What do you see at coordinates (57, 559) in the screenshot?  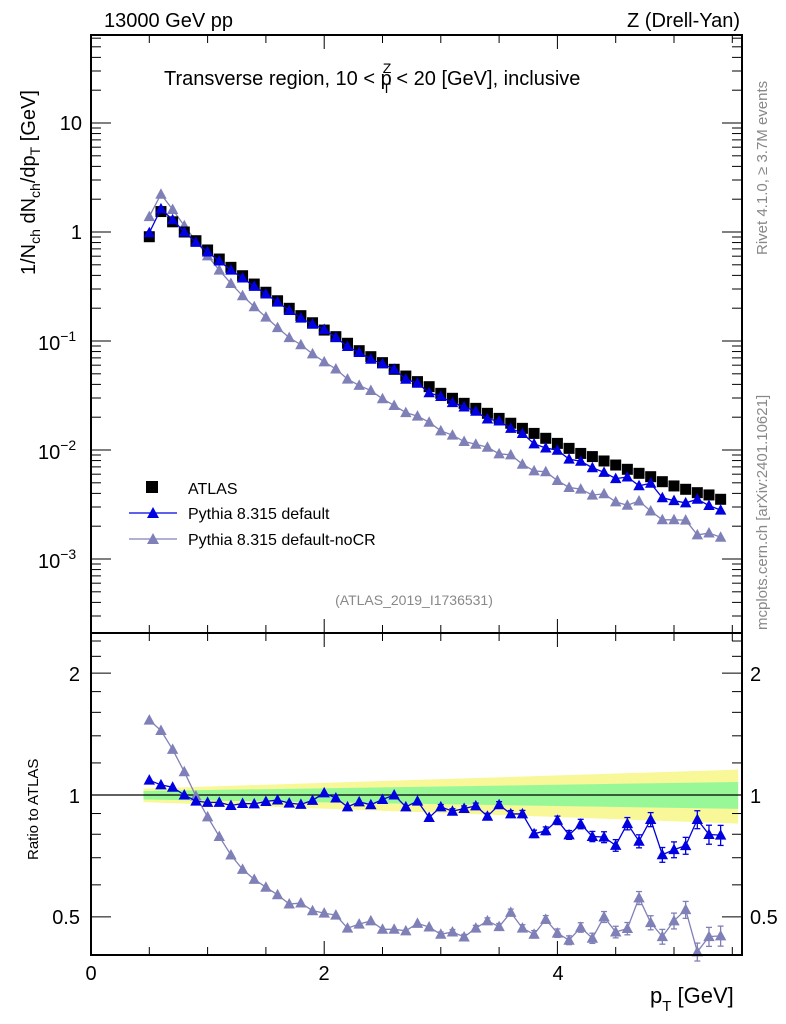 I see `y-tick-label: 10−3` at bounding box center [57, 559].